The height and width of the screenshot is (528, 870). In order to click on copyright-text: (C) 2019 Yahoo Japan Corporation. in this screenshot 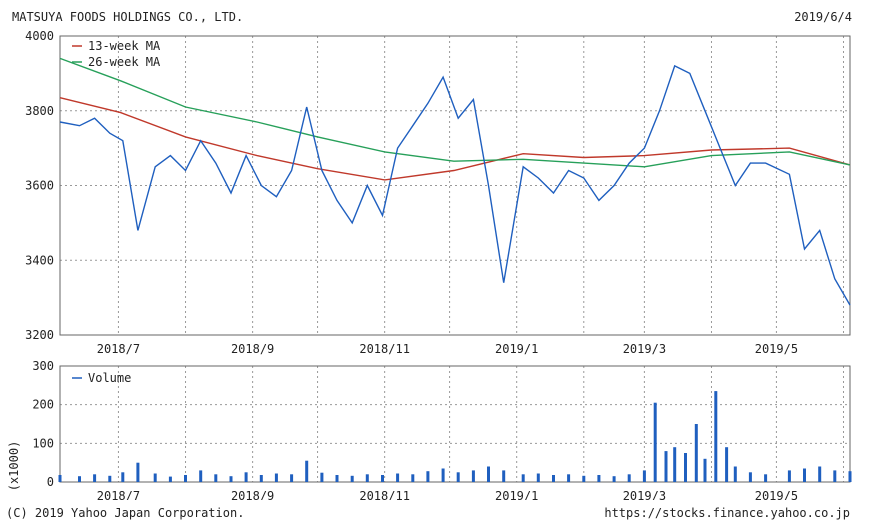, I will do `click(125, 513)`.